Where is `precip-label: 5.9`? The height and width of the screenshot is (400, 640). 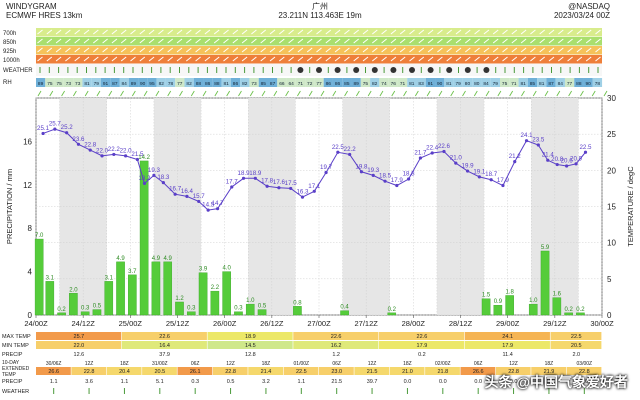
precip-label: 5.9 is located at coordinates (545, 248).